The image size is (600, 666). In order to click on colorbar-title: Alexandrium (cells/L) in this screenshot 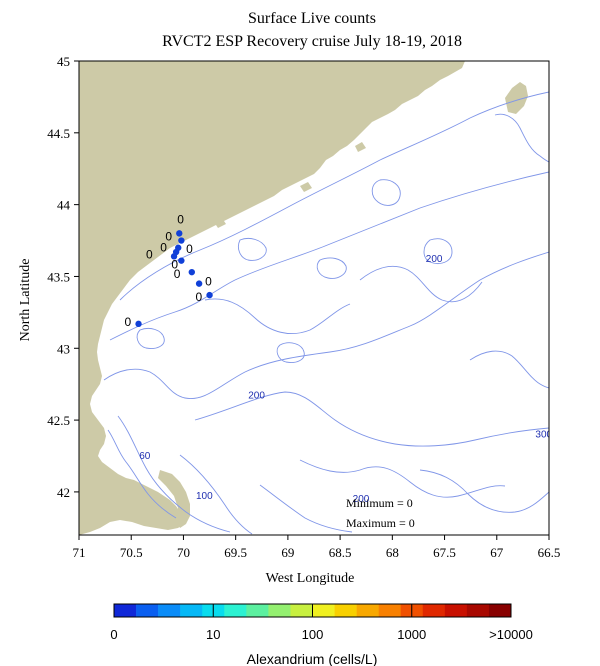, I will do `click(312, 658)`.